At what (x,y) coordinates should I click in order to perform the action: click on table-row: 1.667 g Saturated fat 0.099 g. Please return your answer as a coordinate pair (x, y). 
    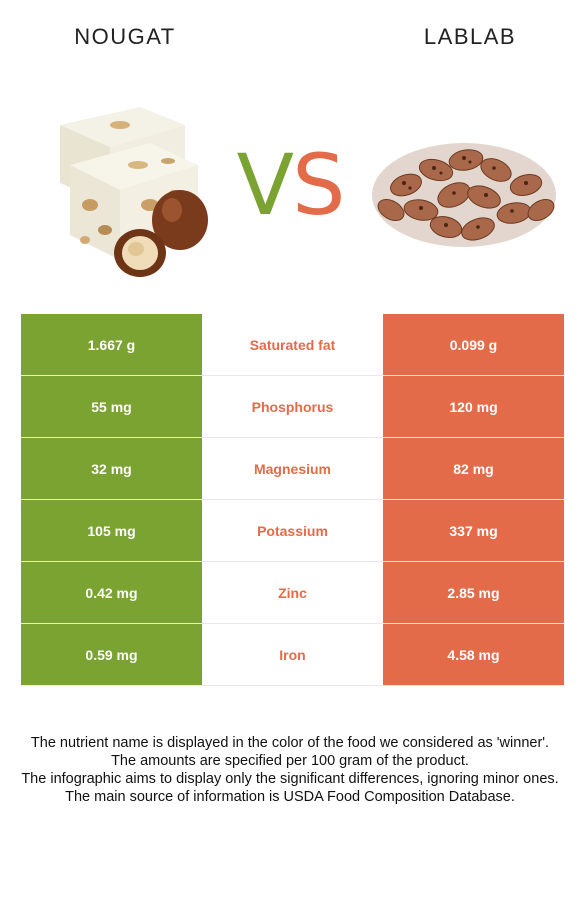
    Looking at the image, I should click on (292, 345).